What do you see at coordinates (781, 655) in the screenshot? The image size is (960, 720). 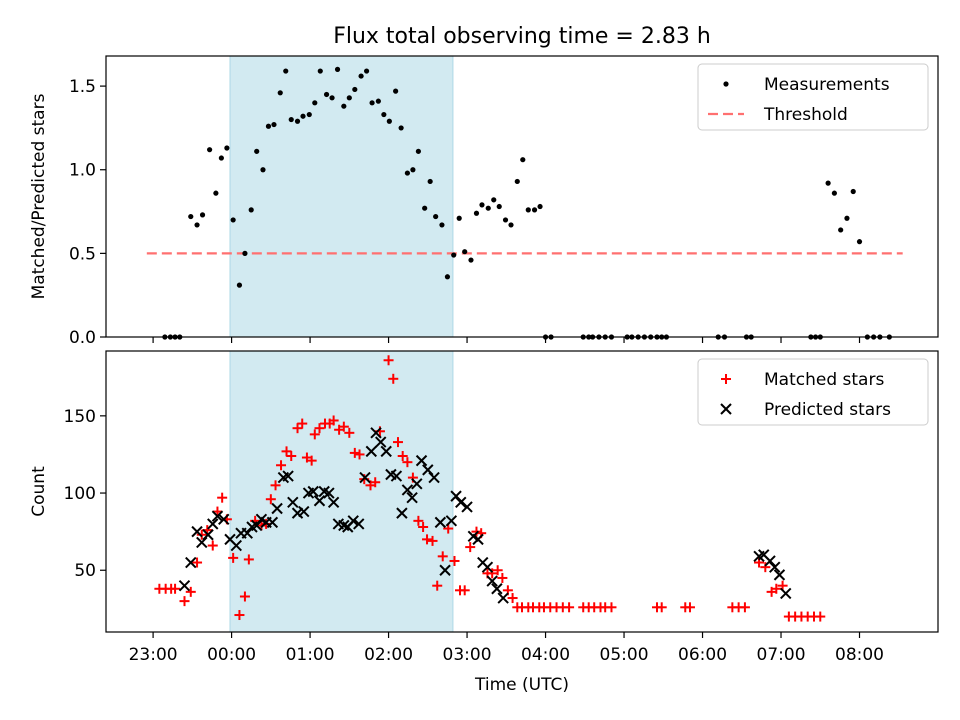 I see `x-tick-label: 07:00` at bounding box center [781, 655].